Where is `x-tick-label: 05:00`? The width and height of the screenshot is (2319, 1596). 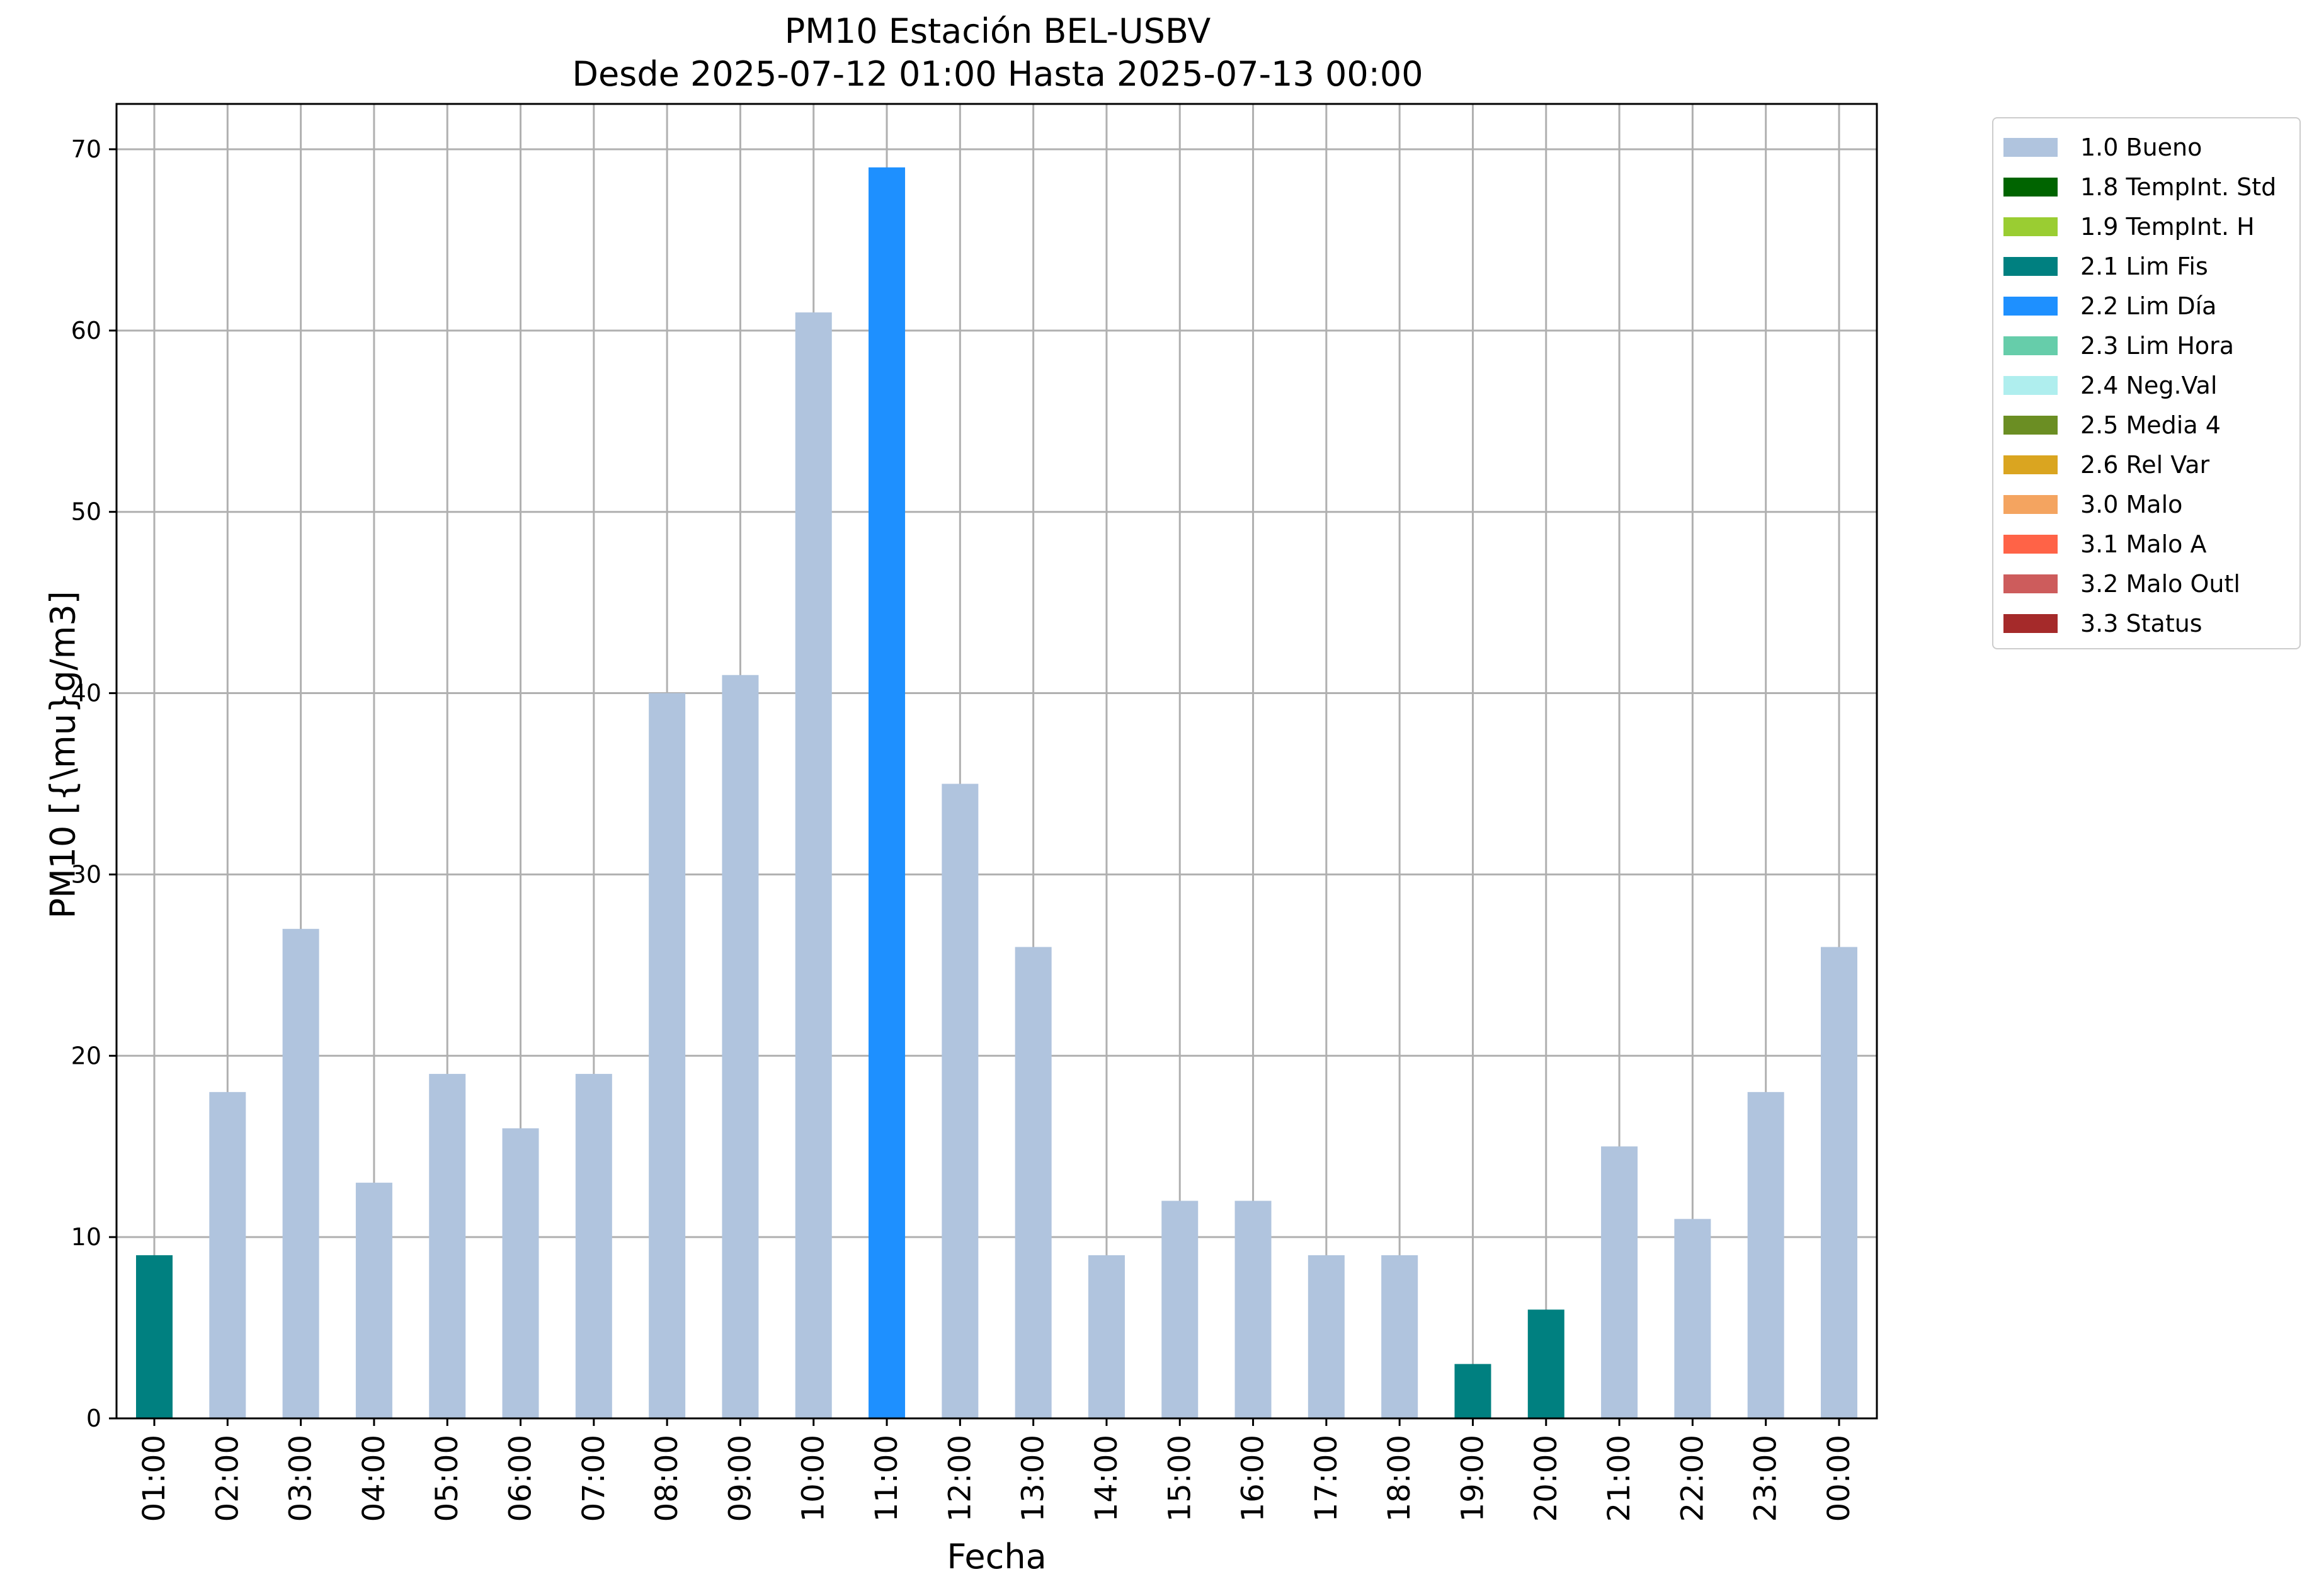 x-tick-label: 05:00 is located at coordinates (447, 1478).